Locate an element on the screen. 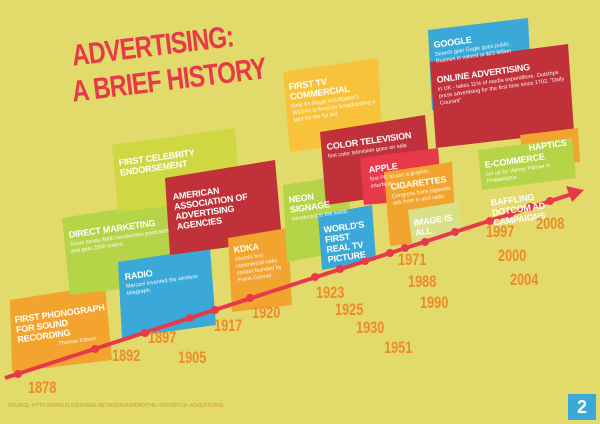 This screenshot has width=600, height=424. year: 1925 is located at coordinates (349, 309).